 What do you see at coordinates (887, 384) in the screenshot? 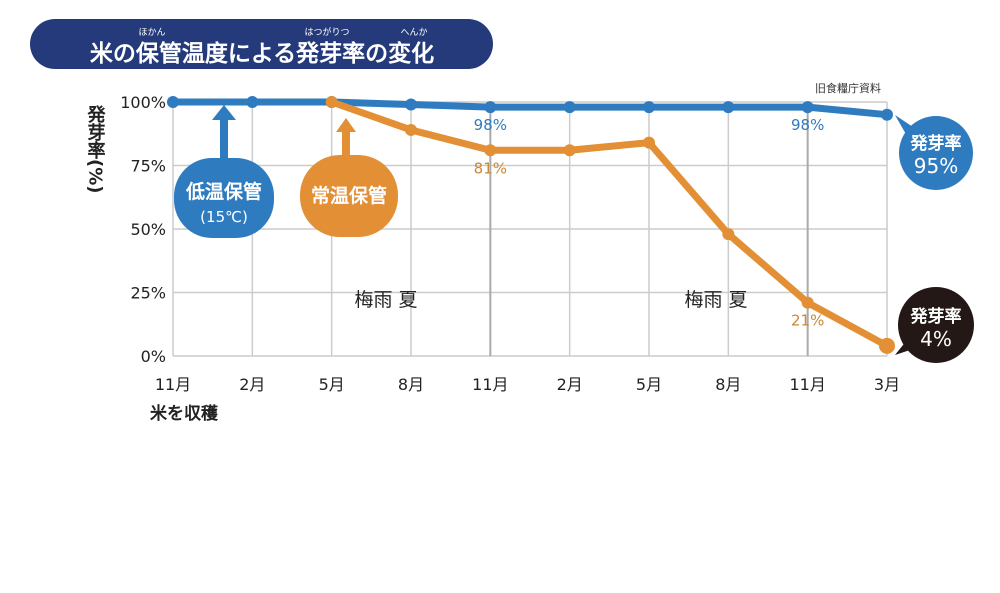
I see `x-tick-label: 3月` at bounding box center [887, 384].